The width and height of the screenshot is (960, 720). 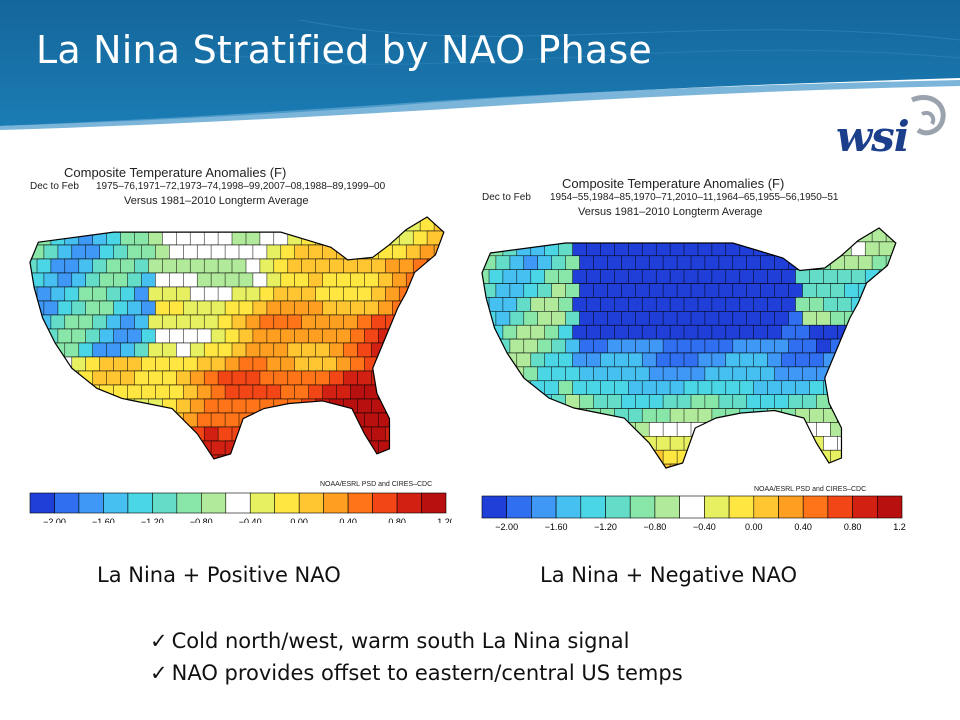 What do you see at coordinates (899, 526) in the screenshot?
I see `colorbar-tick-label: 1.20` at bounding box center [899, 526].